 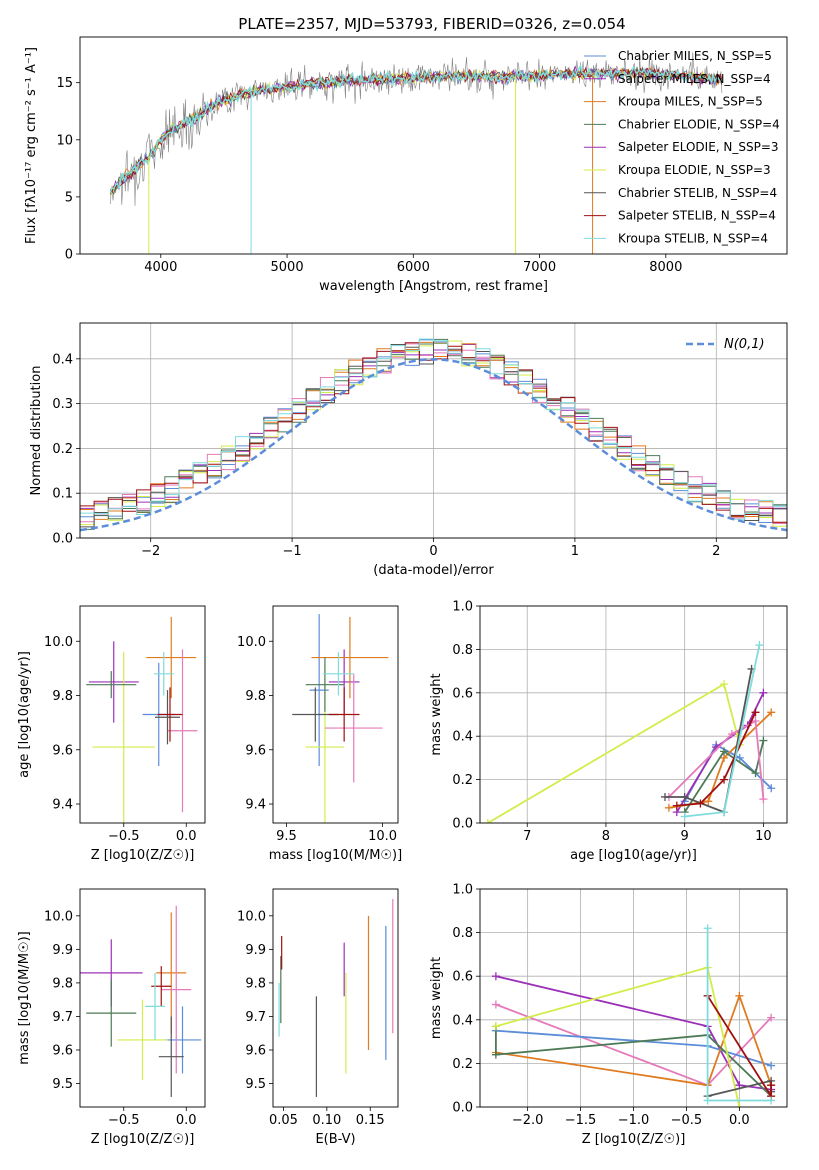 I want to click on x-tick-label: 0.15, so click(x=370, y=1120).